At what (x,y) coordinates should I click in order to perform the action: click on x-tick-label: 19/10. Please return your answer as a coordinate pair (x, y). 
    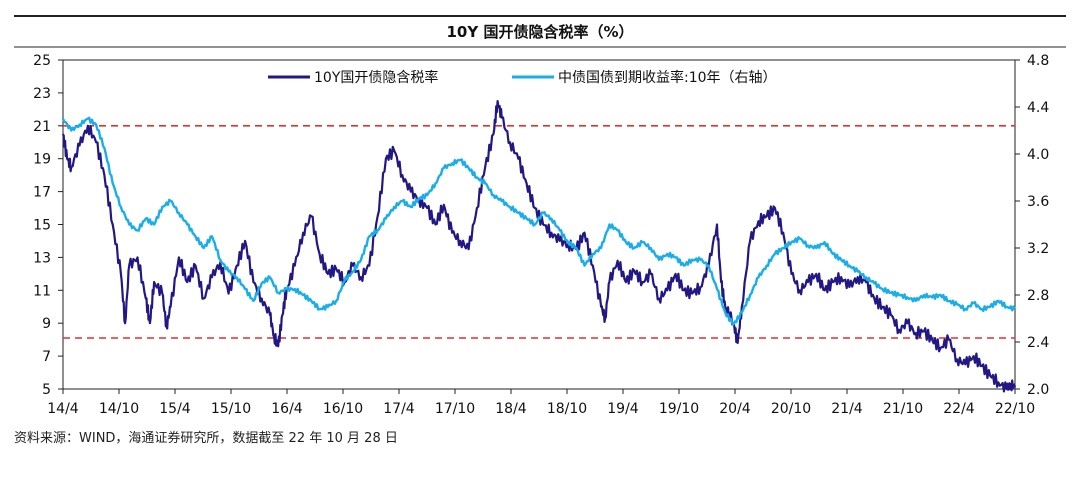
    Looking at the image, I should click on (679, 409).